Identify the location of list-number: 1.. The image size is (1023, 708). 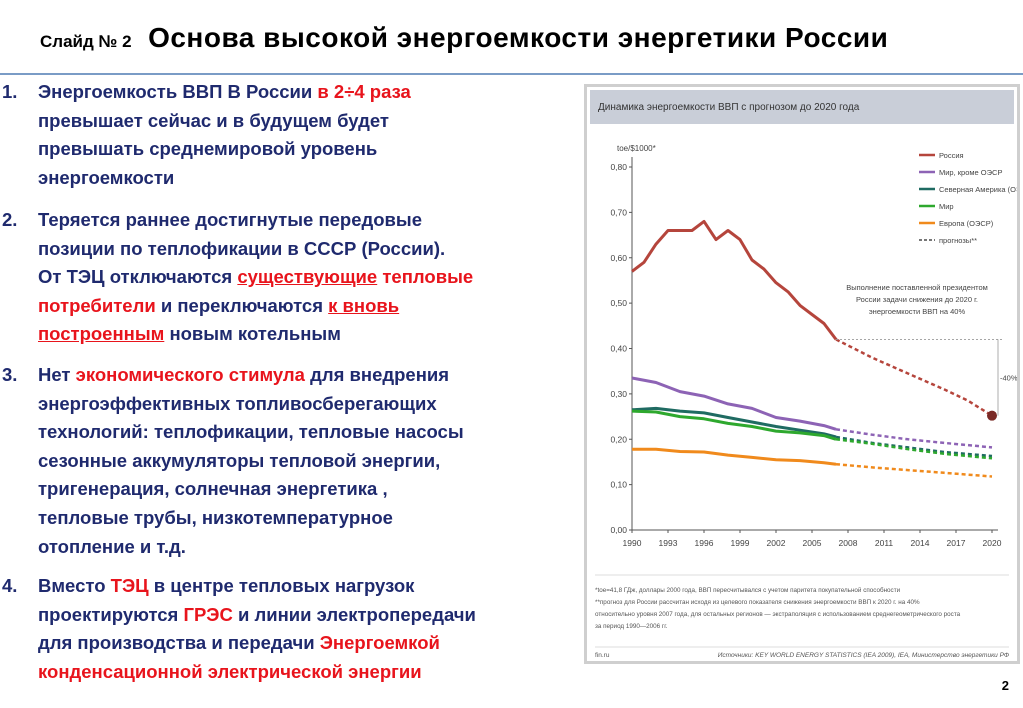
(10, 91).